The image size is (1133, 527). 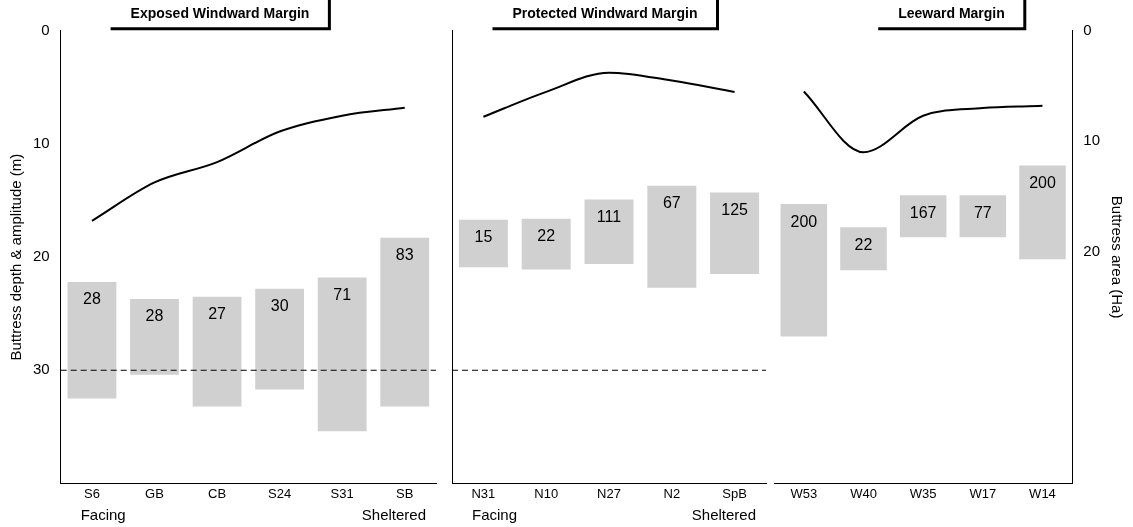 I want to click on annotation: 125, so click(x=735, y=210).